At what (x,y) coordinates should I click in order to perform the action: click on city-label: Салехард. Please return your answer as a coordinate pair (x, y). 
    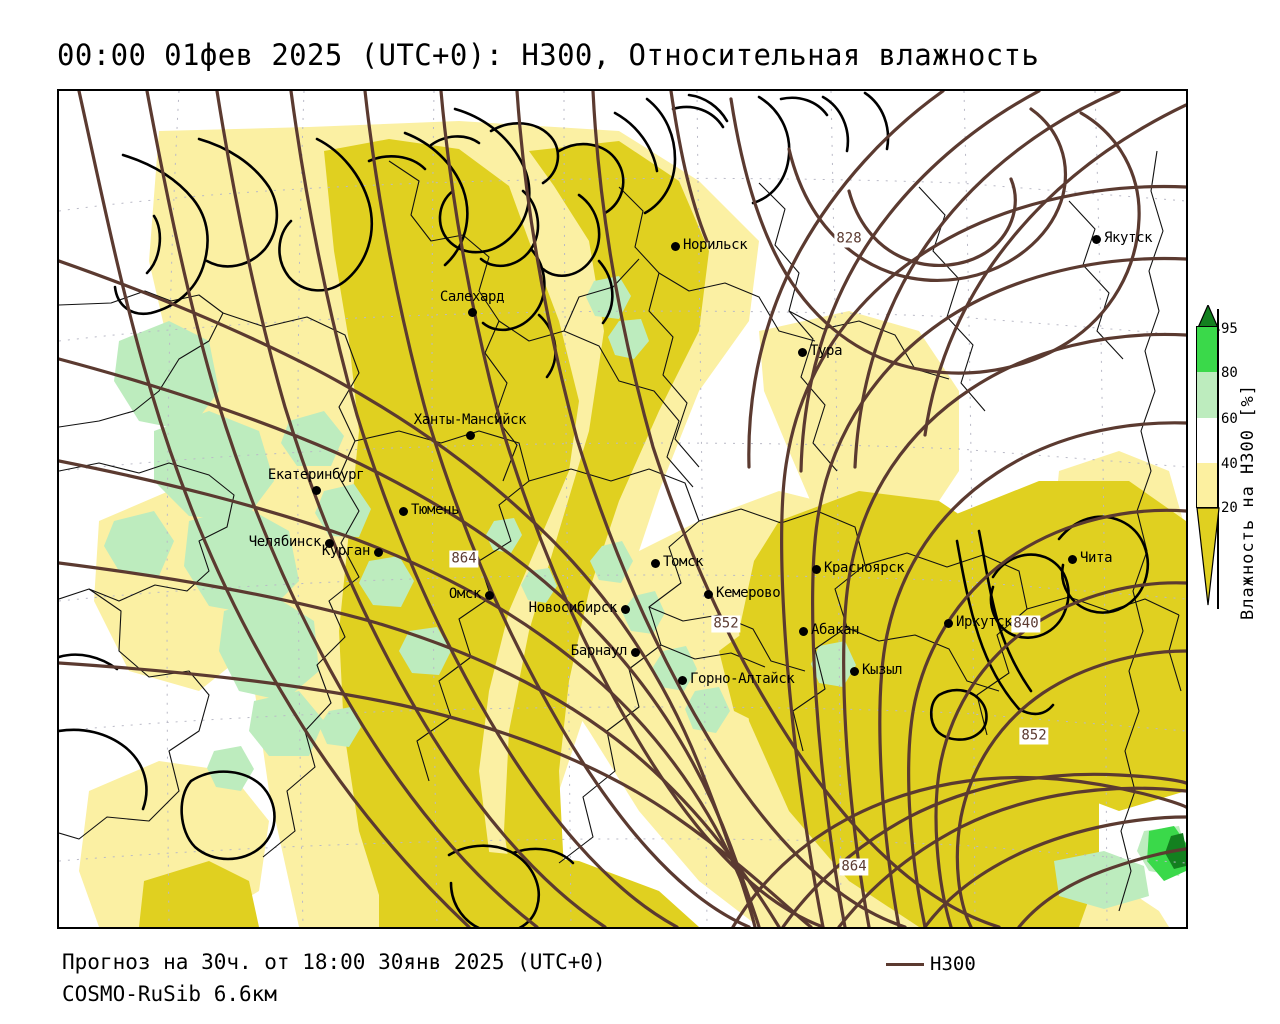
    Looking at the image, I should click on (472, 297).